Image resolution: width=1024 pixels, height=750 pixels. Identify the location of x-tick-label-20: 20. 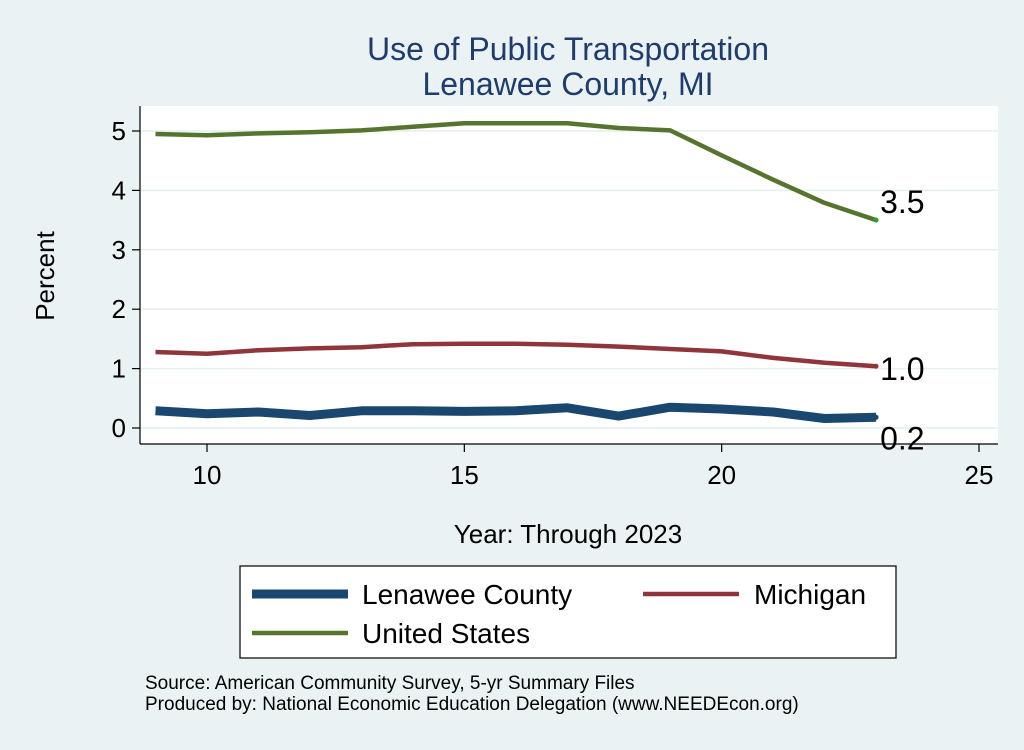
(721, 475).